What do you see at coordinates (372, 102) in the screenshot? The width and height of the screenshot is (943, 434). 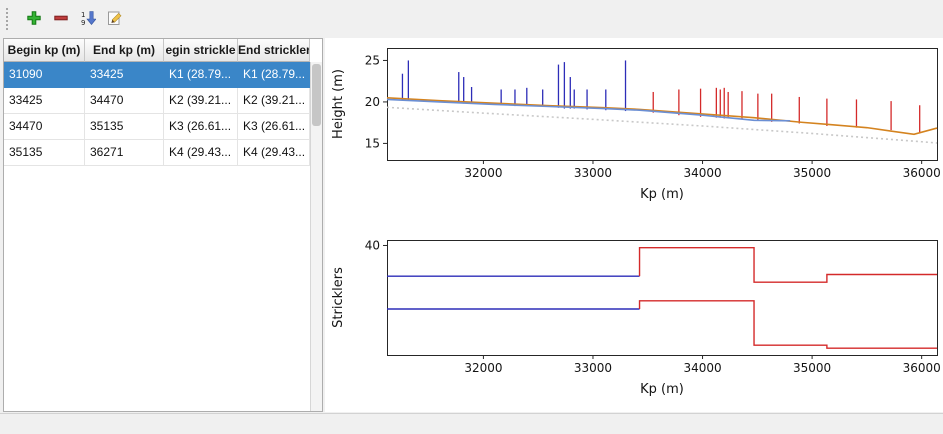 I see `svg-text: 20` at bounding box center [372, 102].